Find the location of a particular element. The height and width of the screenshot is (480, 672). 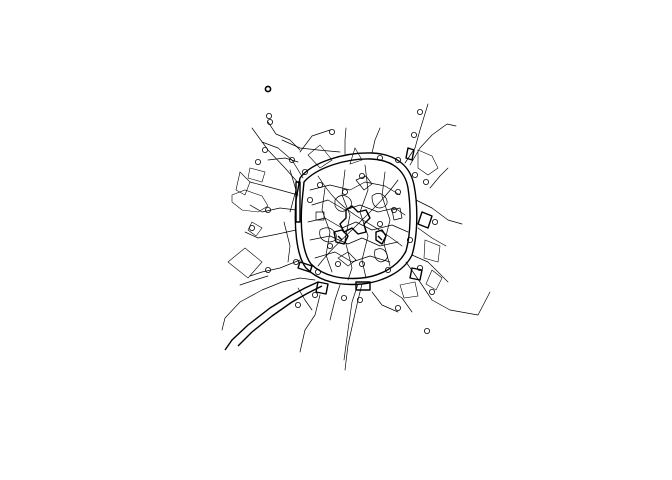

nodes is located at coordinates (343, 209).